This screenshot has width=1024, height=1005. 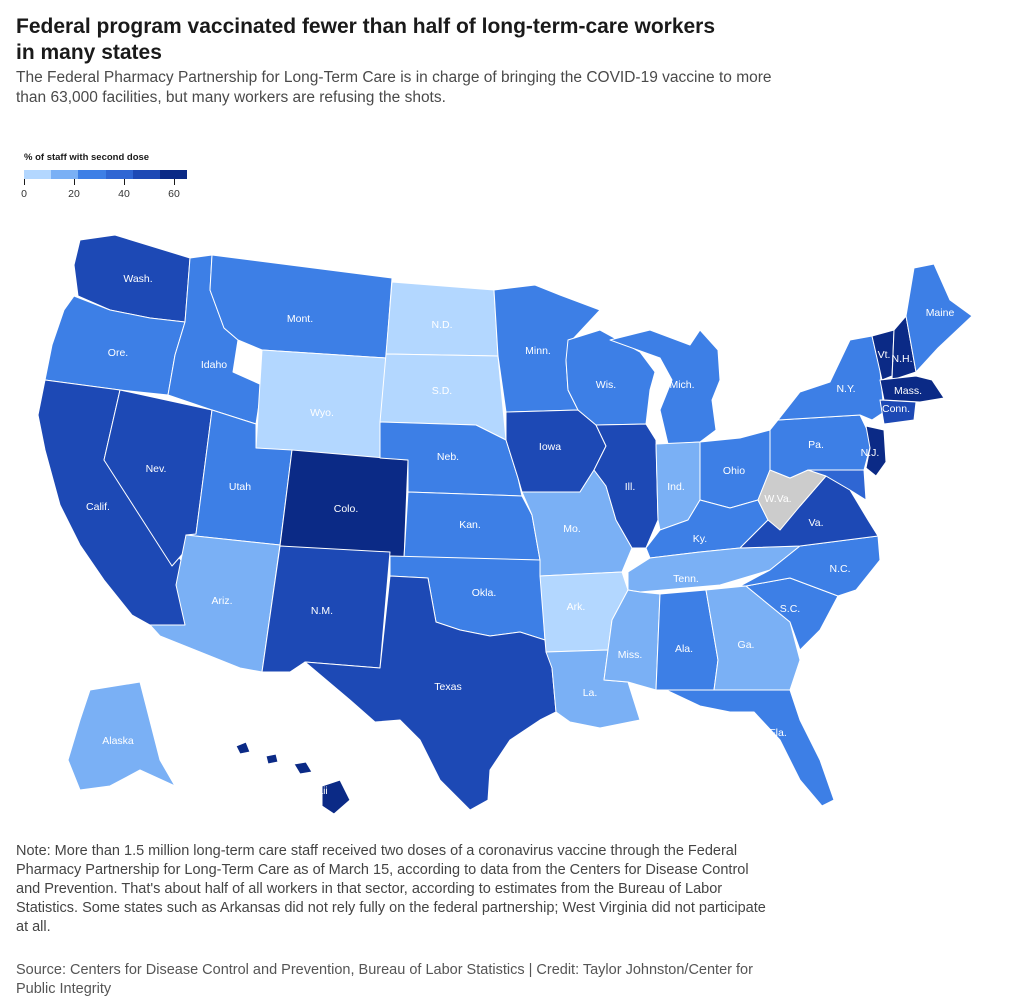 What do you see at coordinates (750, 748) in the screenshot?
I see `state-florida` at bounding box center [750, 748].